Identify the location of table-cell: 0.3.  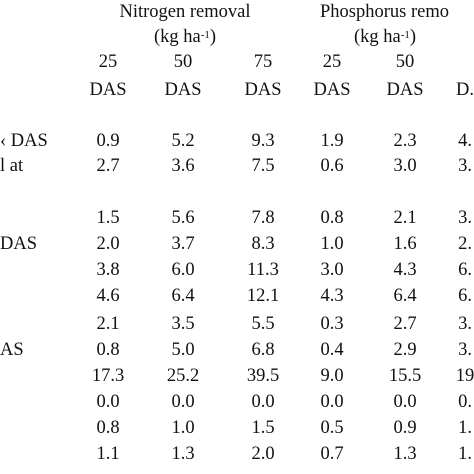
(332, 324).